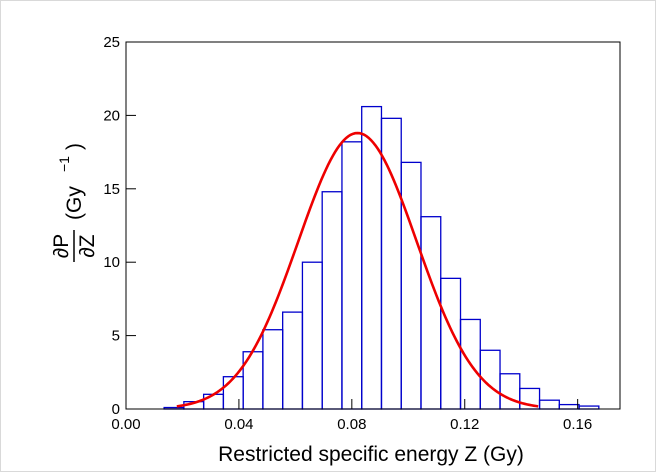 Image resolution: width=656 pixels, height=472 pixels. What do you see at coordinates (371, 454) in the screenshot?
I see `x-axis-title: Restricted specific energy Z (Gy)` at bounding box center [371, 454].